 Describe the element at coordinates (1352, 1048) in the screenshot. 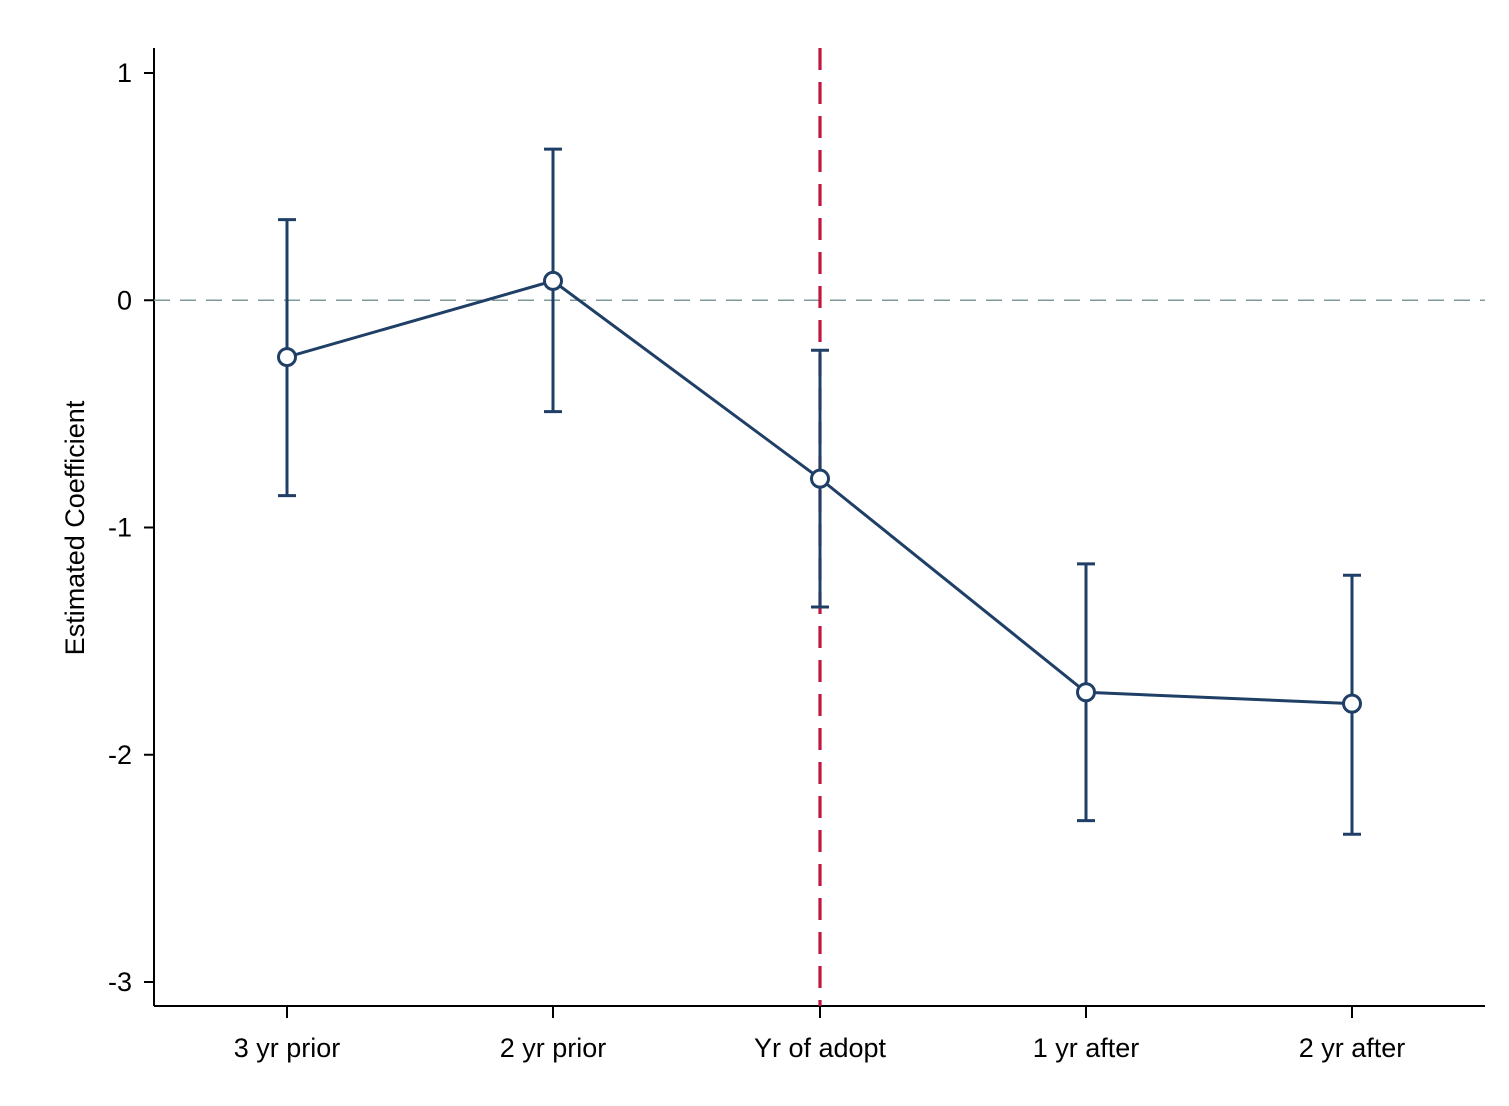

I see `x-tick-label: 2 yr after` at that location.